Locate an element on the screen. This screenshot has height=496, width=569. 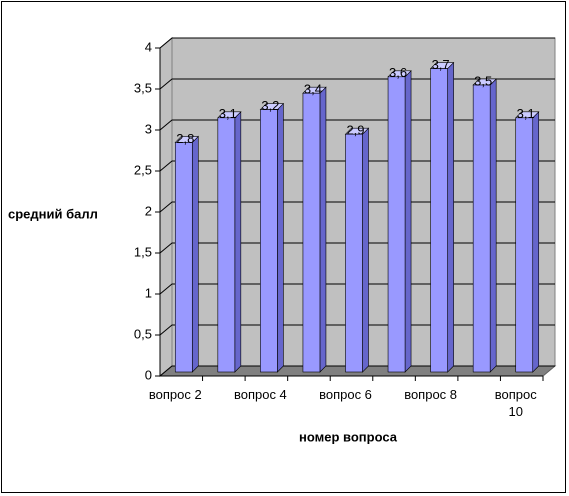
x-axis-title: номер вопроса is located at coordinates (348, 436).